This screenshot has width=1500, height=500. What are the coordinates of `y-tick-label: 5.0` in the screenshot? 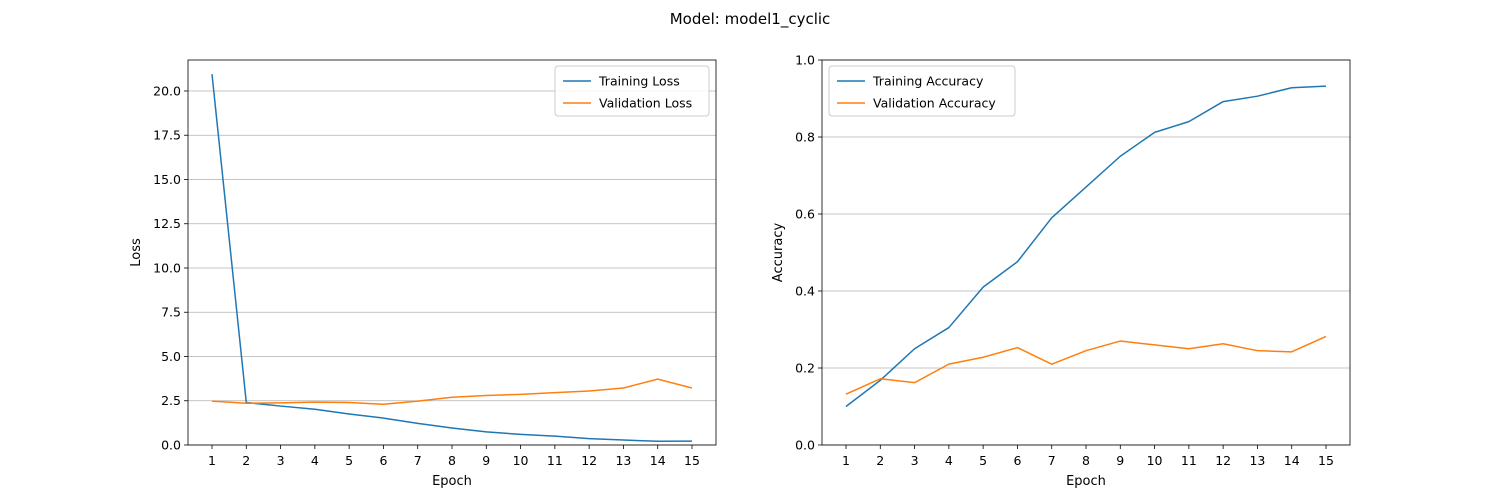 It's located at (171, 356).